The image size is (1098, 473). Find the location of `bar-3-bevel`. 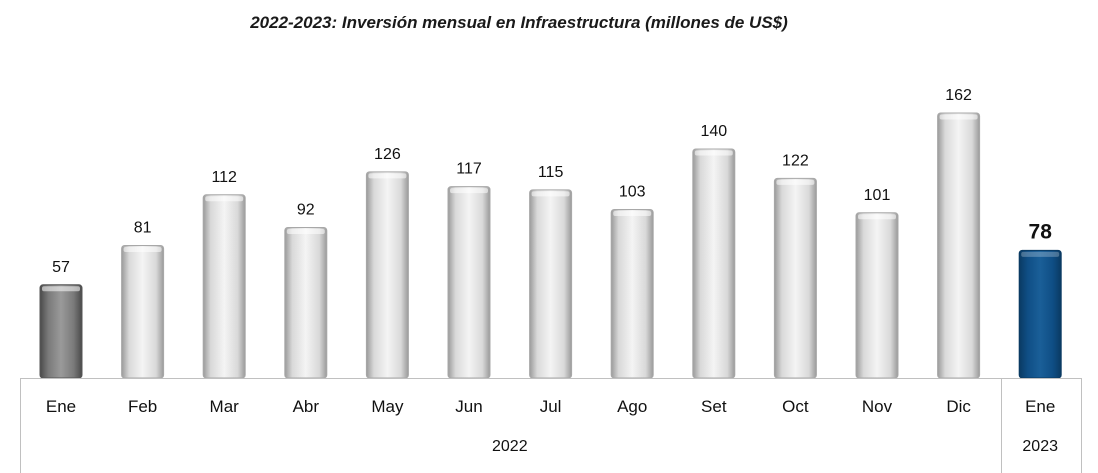

bar-3-bevel is located at coordinates (224, 199).